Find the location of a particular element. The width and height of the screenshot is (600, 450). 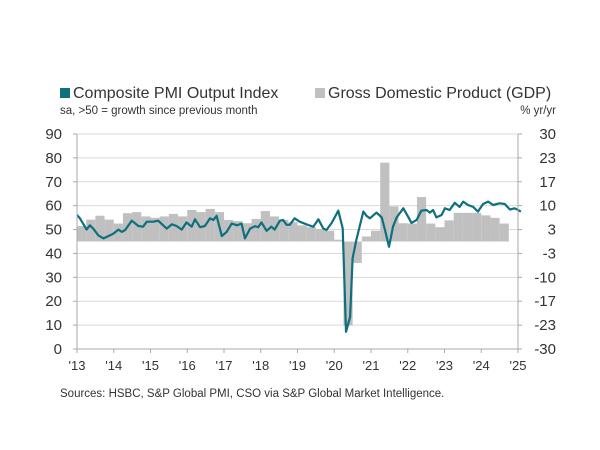

x-tick-label: '16 is located at coordinates (187, 365).